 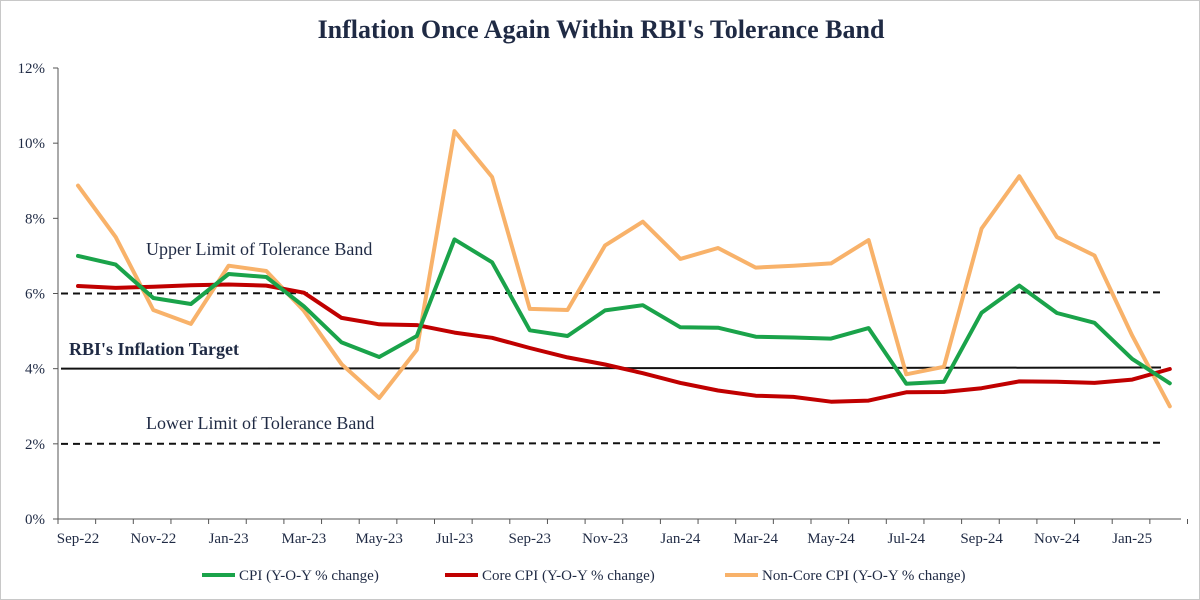 What do you see at coordinates (32, 144) in the screenshot?
I see `y-tick-label: 10%` at bounding box center [32, 144].